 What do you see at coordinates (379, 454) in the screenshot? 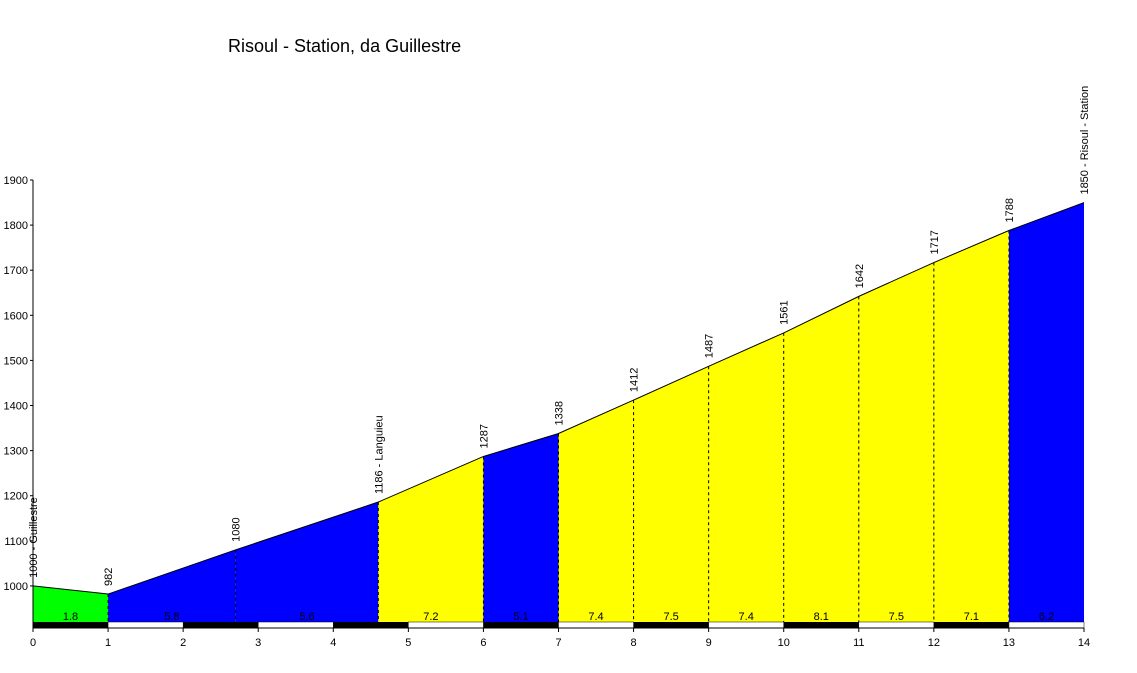
I see `elevation-label: 1186 - Languieu` at bounding box center [379, 454].